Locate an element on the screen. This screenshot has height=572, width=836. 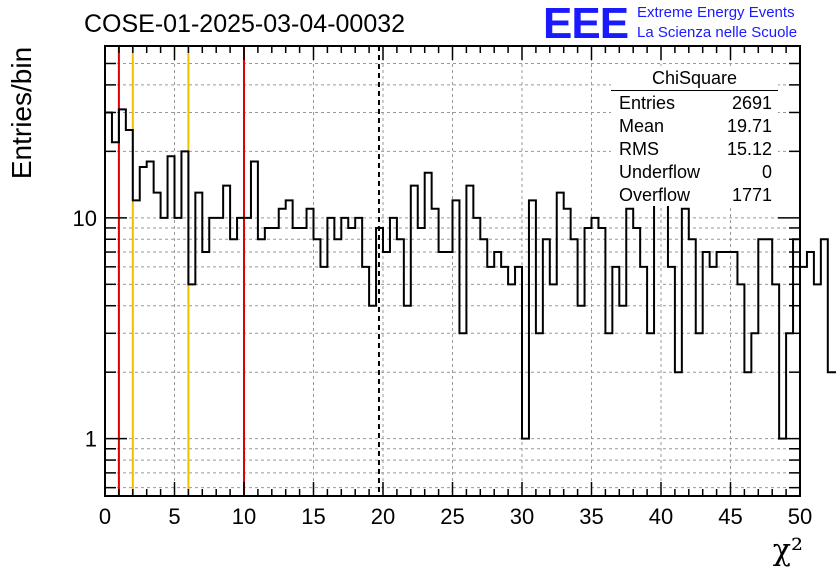
y-tick-labels: 1 10 is located at coordinates (85, 329).